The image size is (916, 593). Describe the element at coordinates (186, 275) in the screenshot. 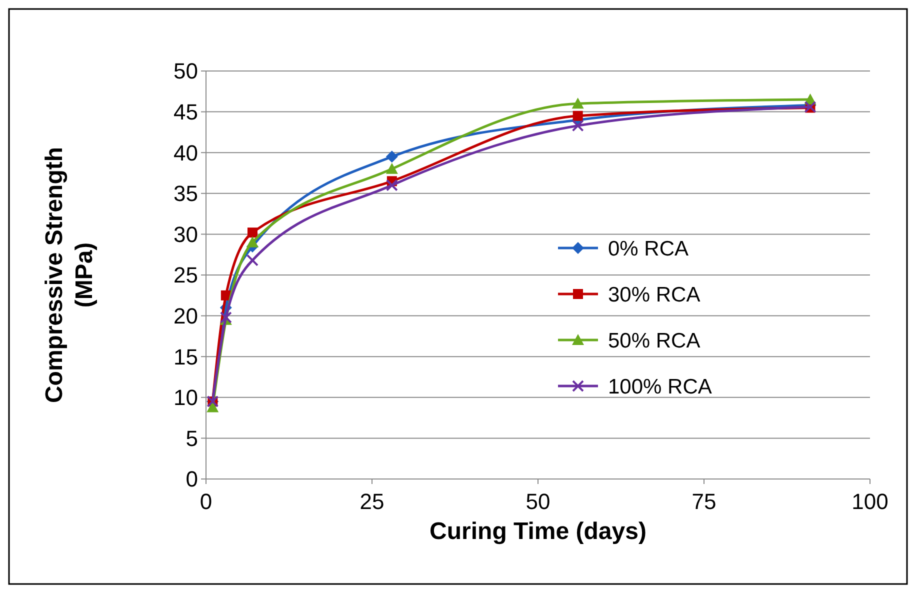

I see `y-tick-label: 25` at that location.